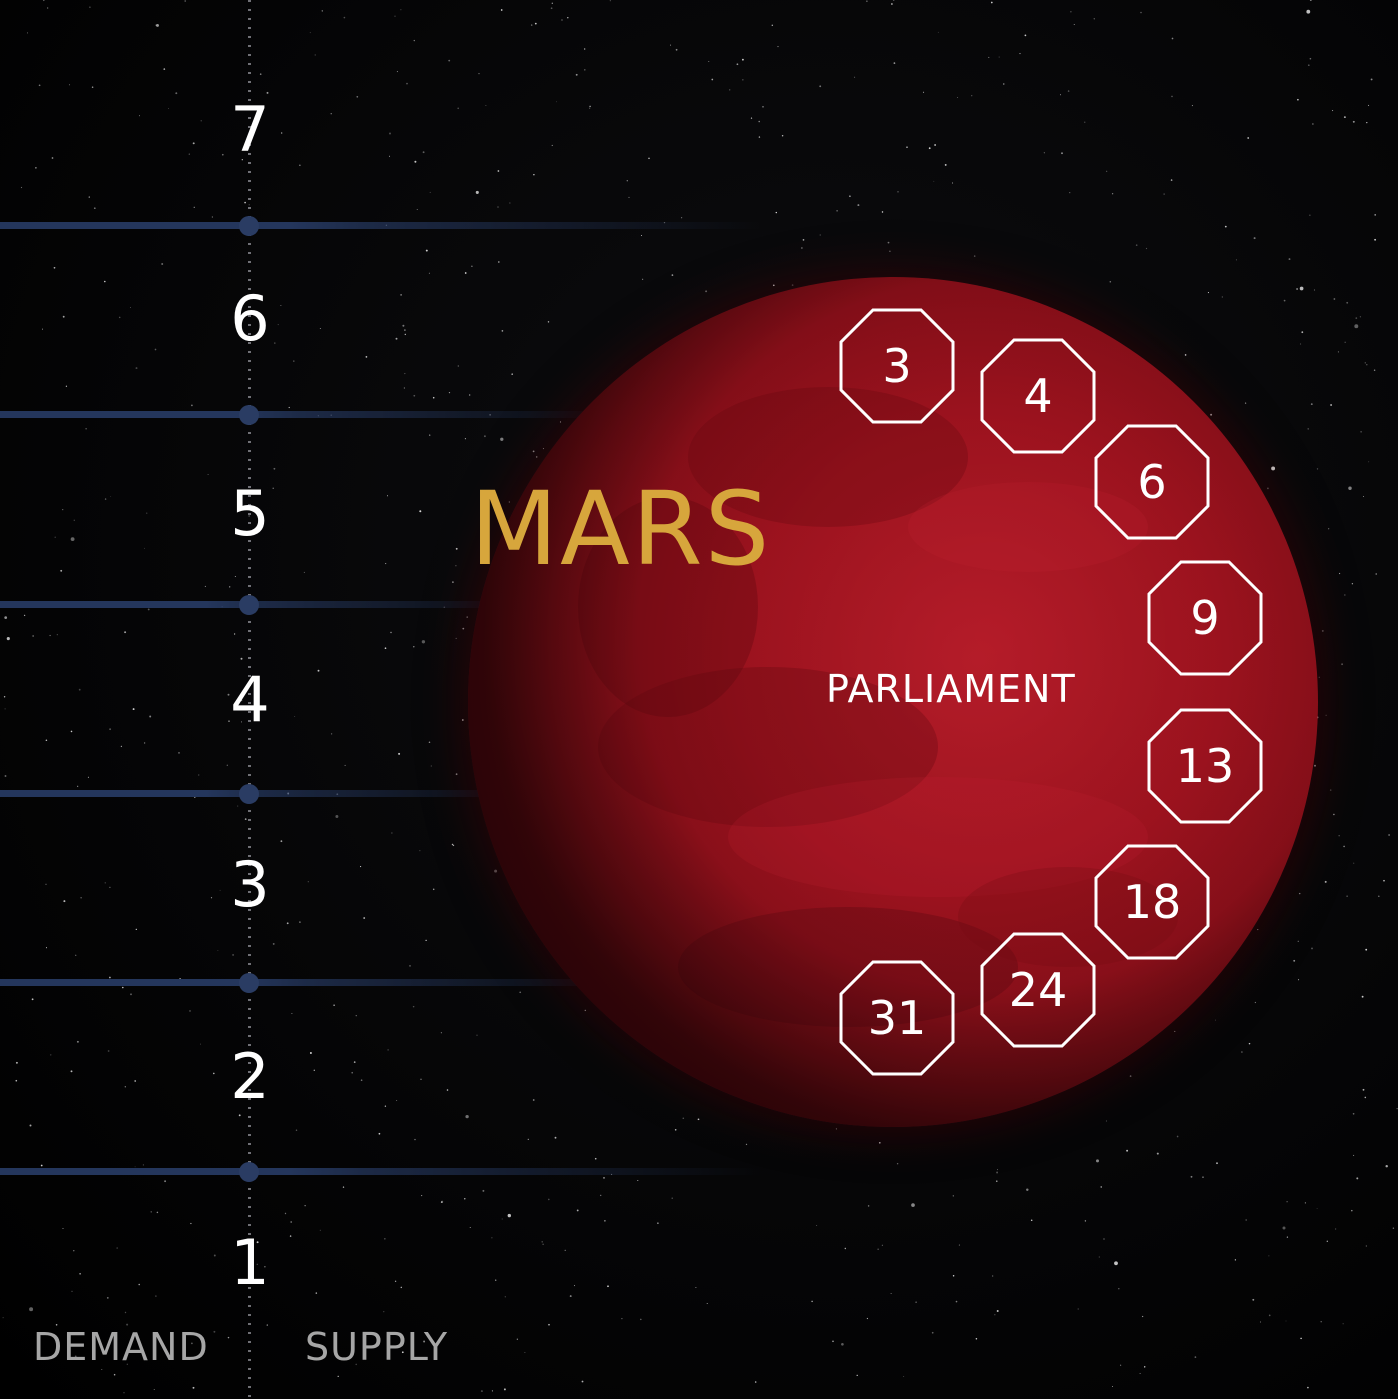 This screenshot has width=1398, height=1399. I want to click on parliament-space: 4, so click(1038, 396).